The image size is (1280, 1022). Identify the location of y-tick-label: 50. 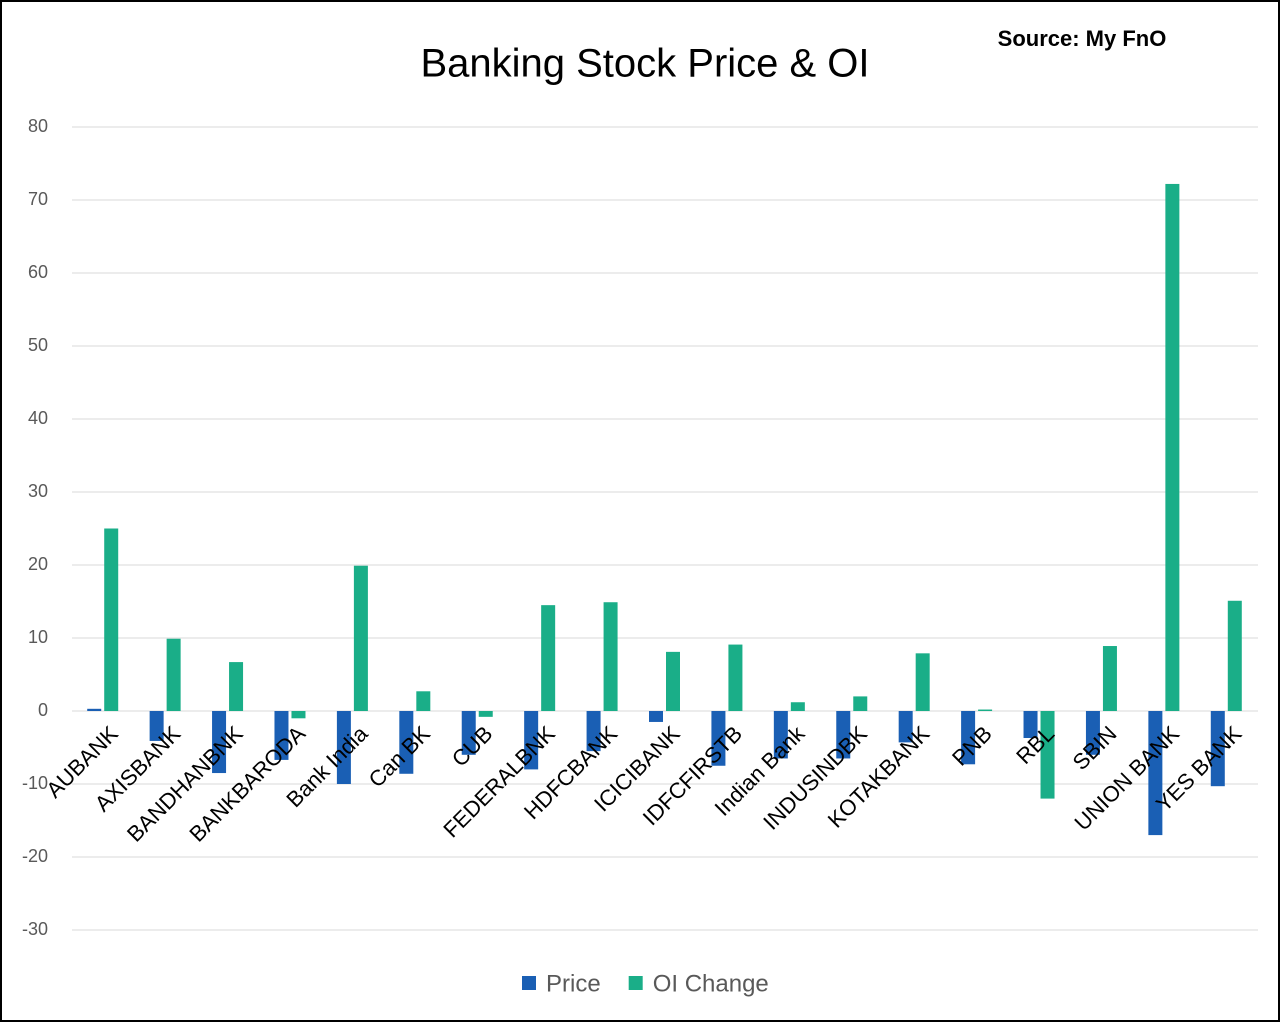
(38, 345).